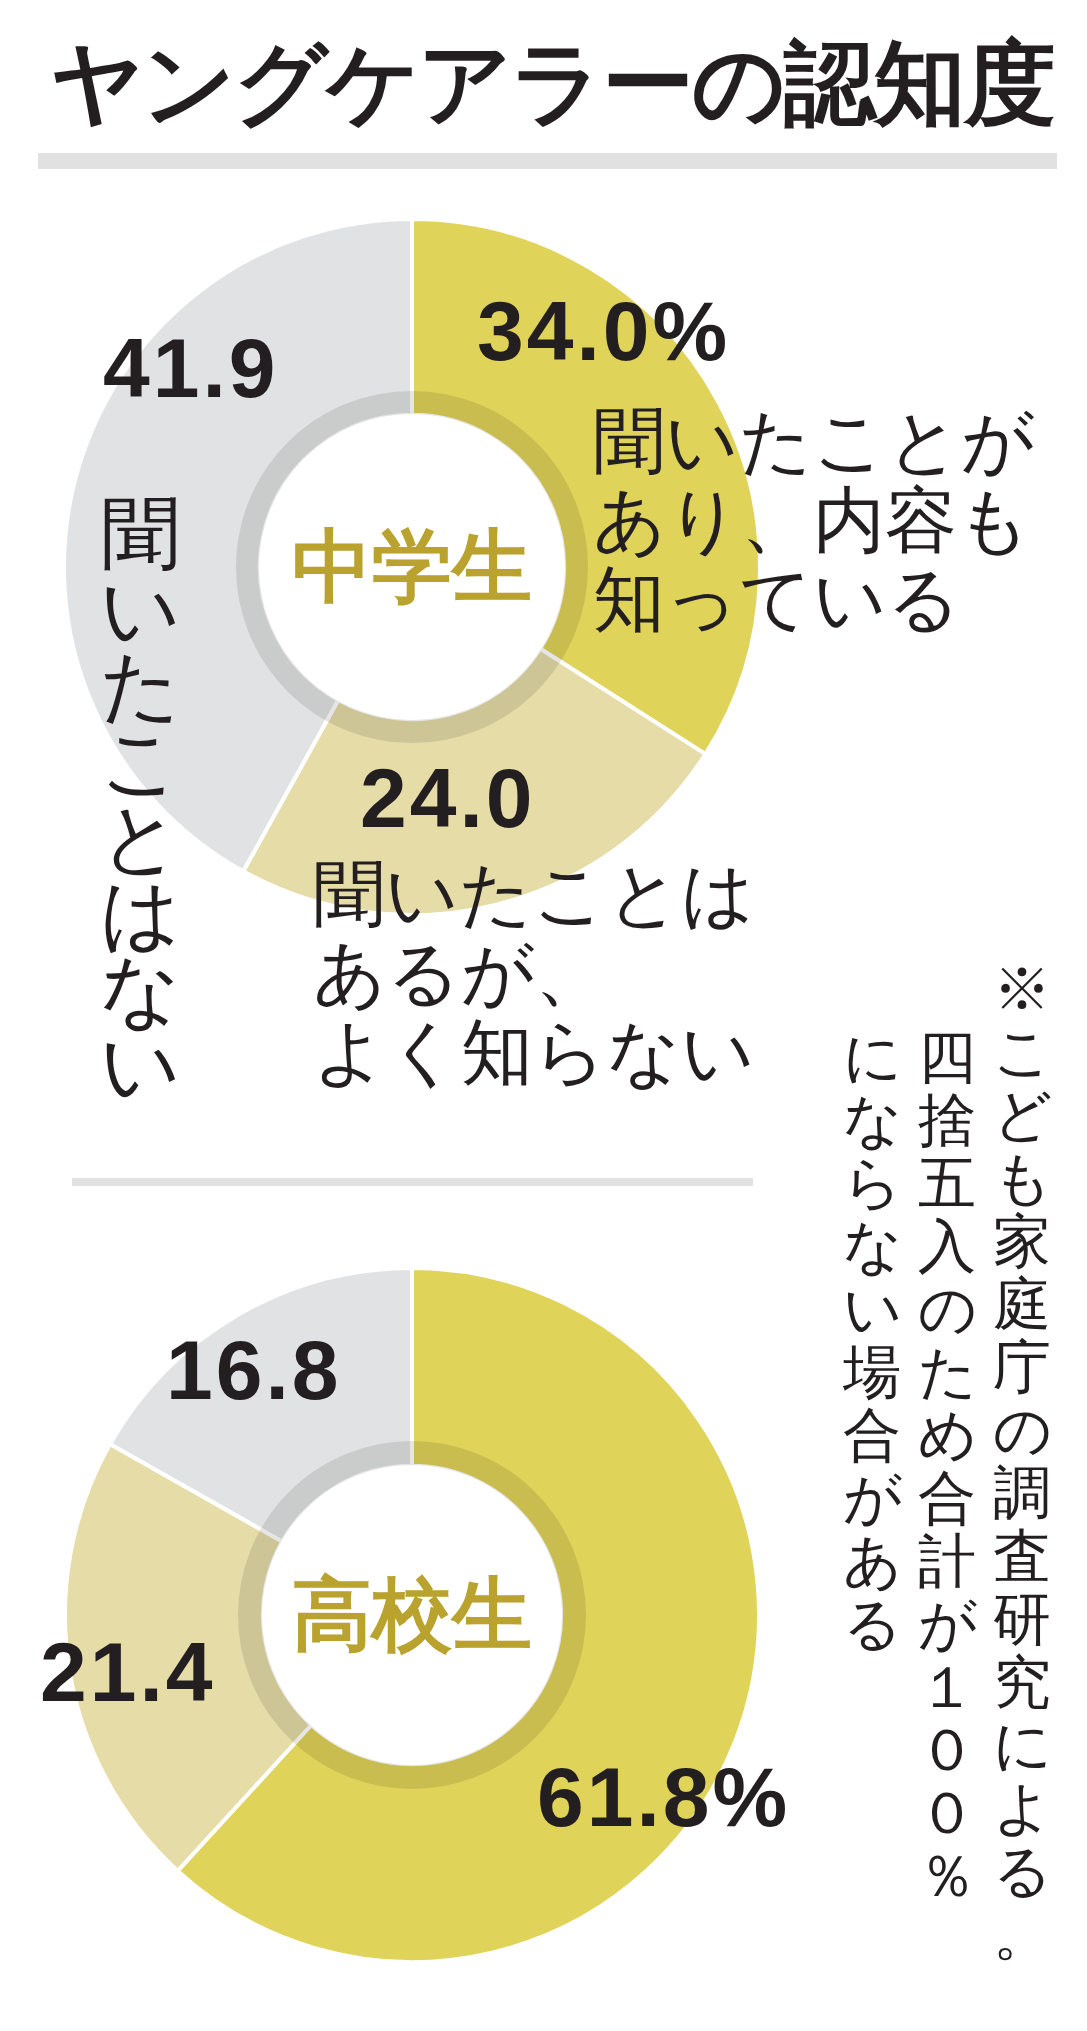 The image size is (1087, 2031). What do you see at coordinates (128, 1672) in the screenshot?
I see `data-label: 21.4` at bounding box center [128, 1672].